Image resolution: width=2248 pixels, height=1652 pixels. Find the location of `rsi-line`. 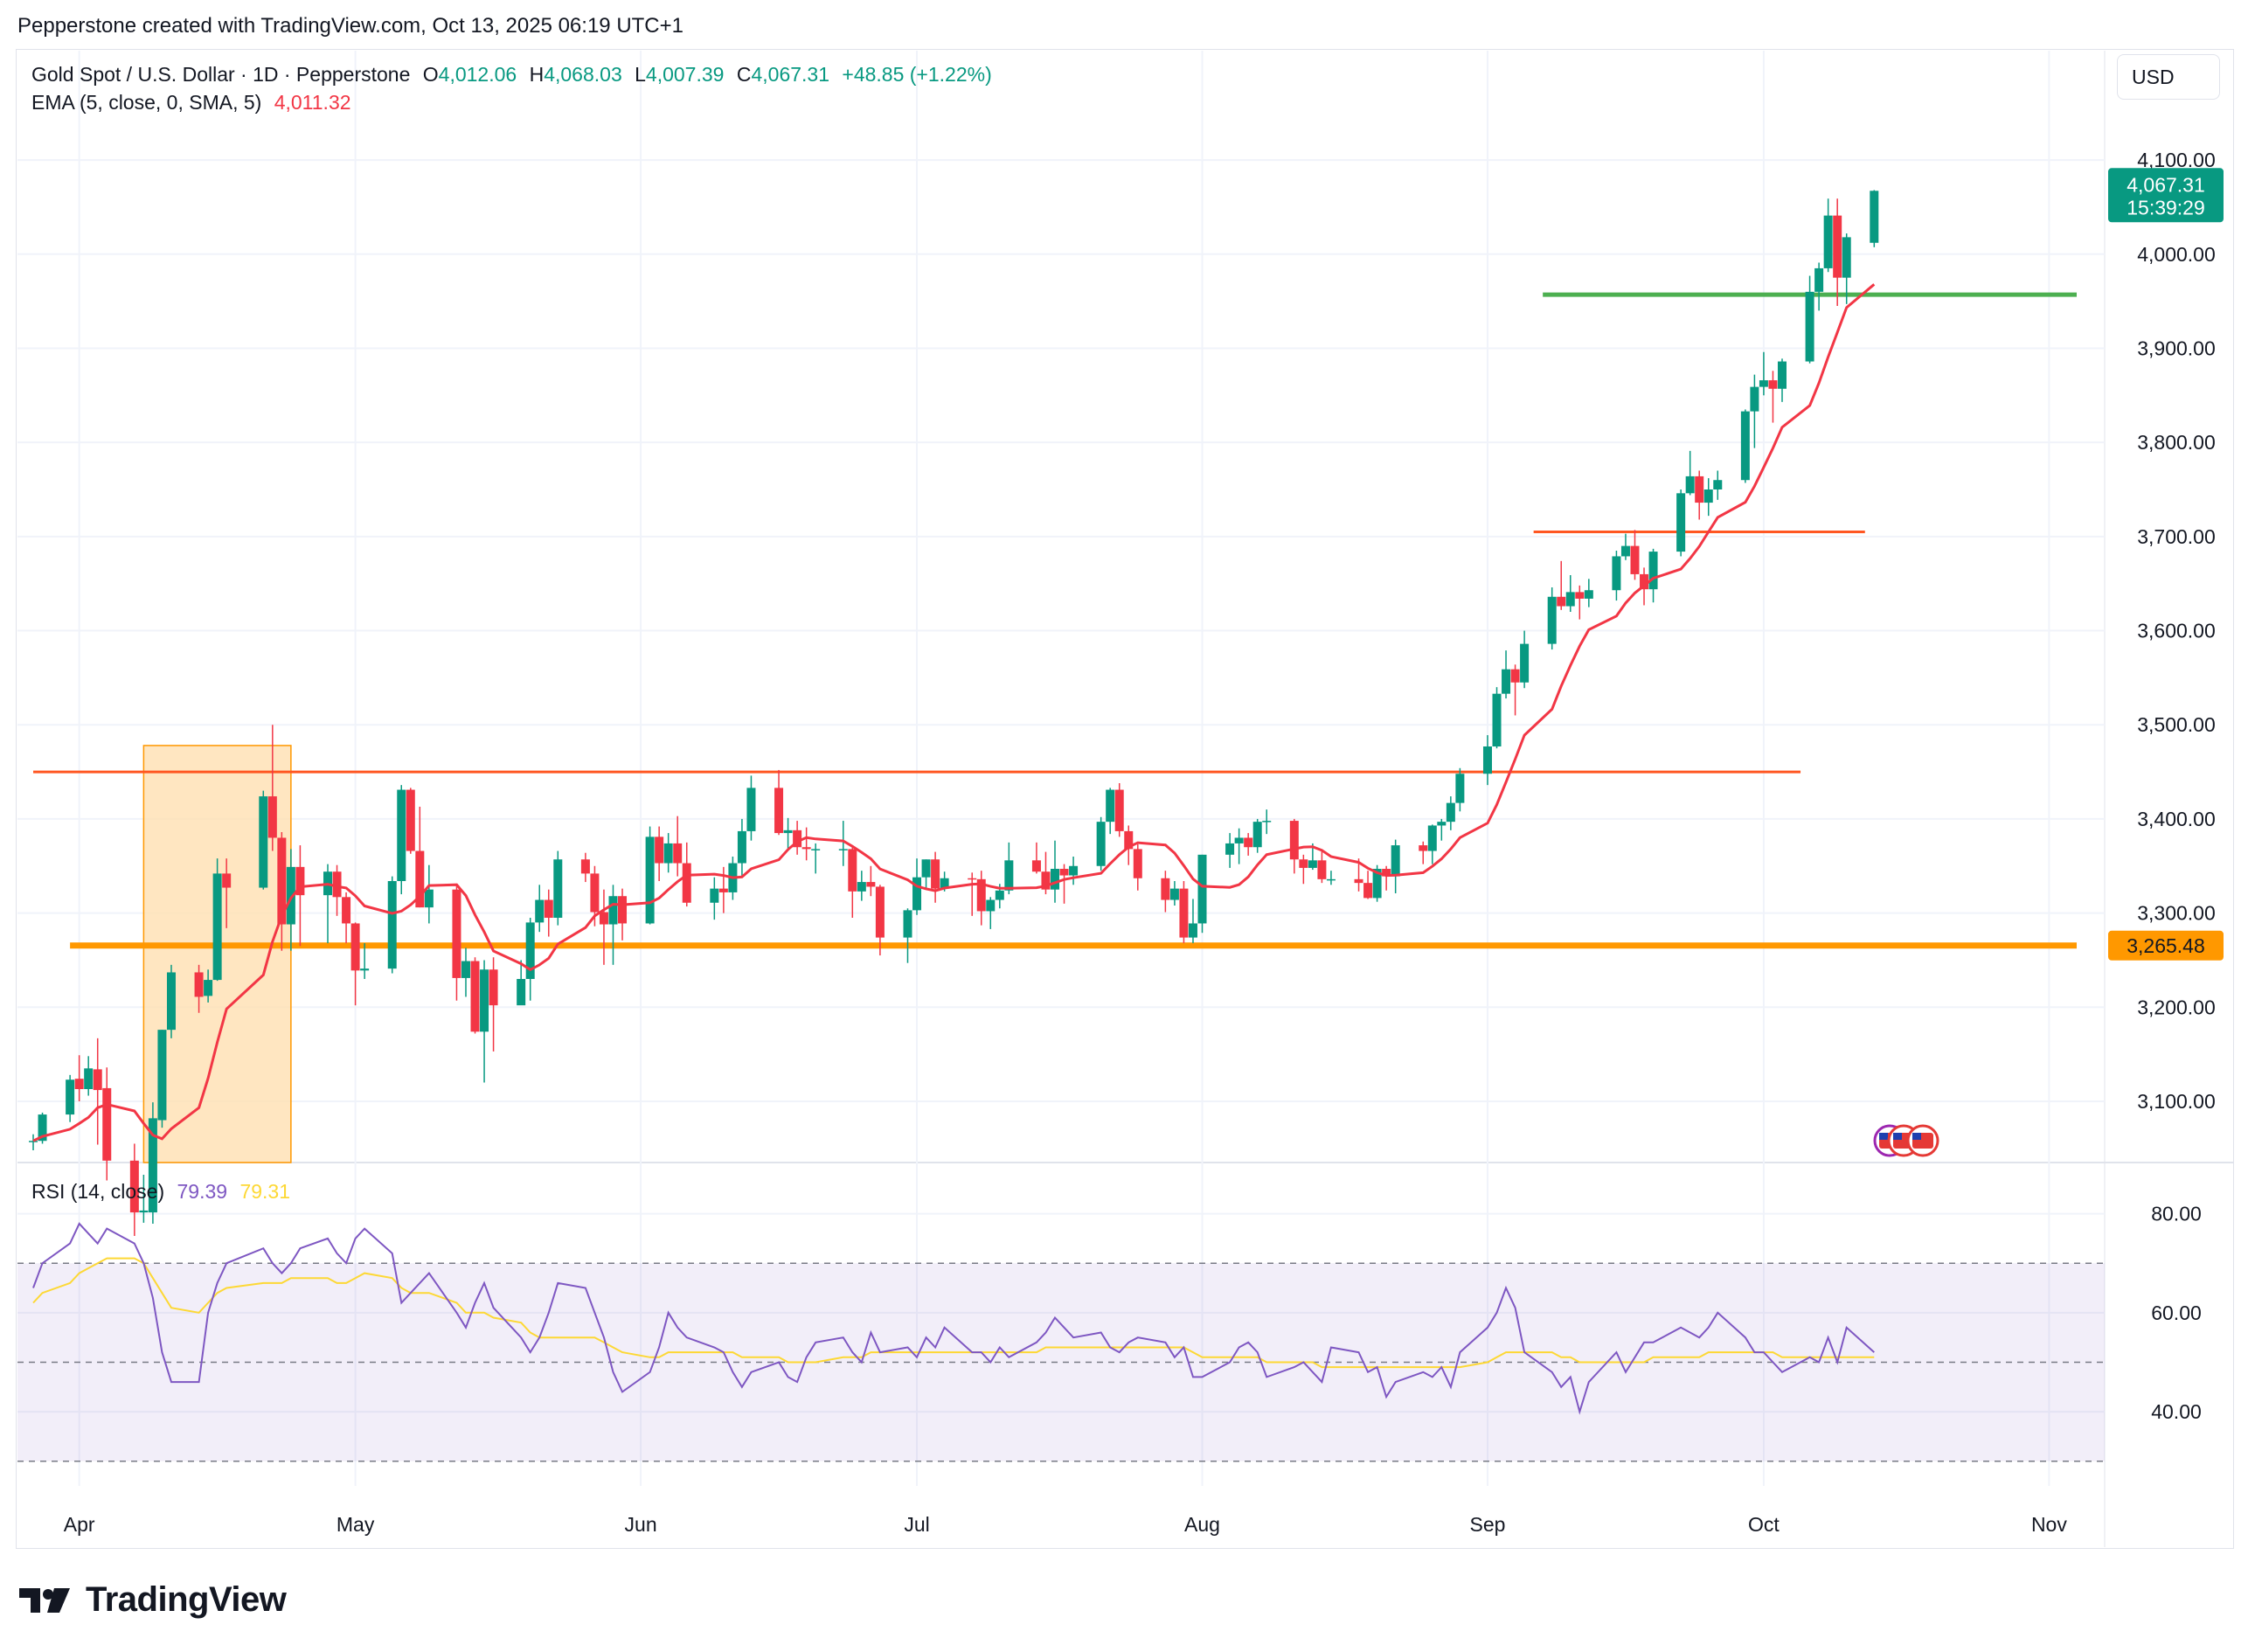

rsi-line is located at coordinates (954, 1318).